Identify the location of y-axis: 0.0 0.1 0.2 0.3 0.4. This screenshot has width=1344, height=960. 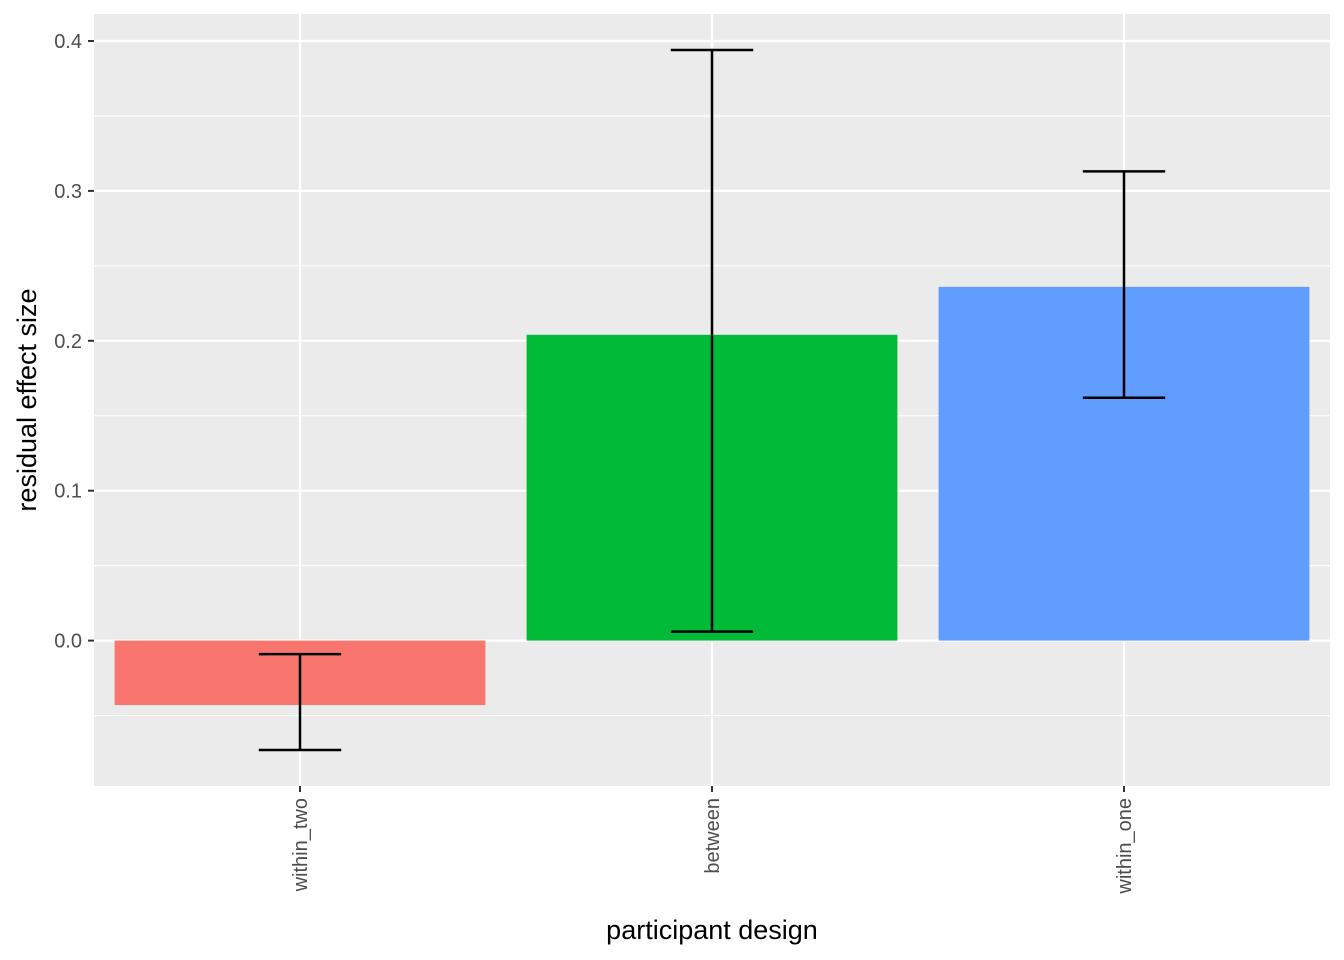
(74, 342).